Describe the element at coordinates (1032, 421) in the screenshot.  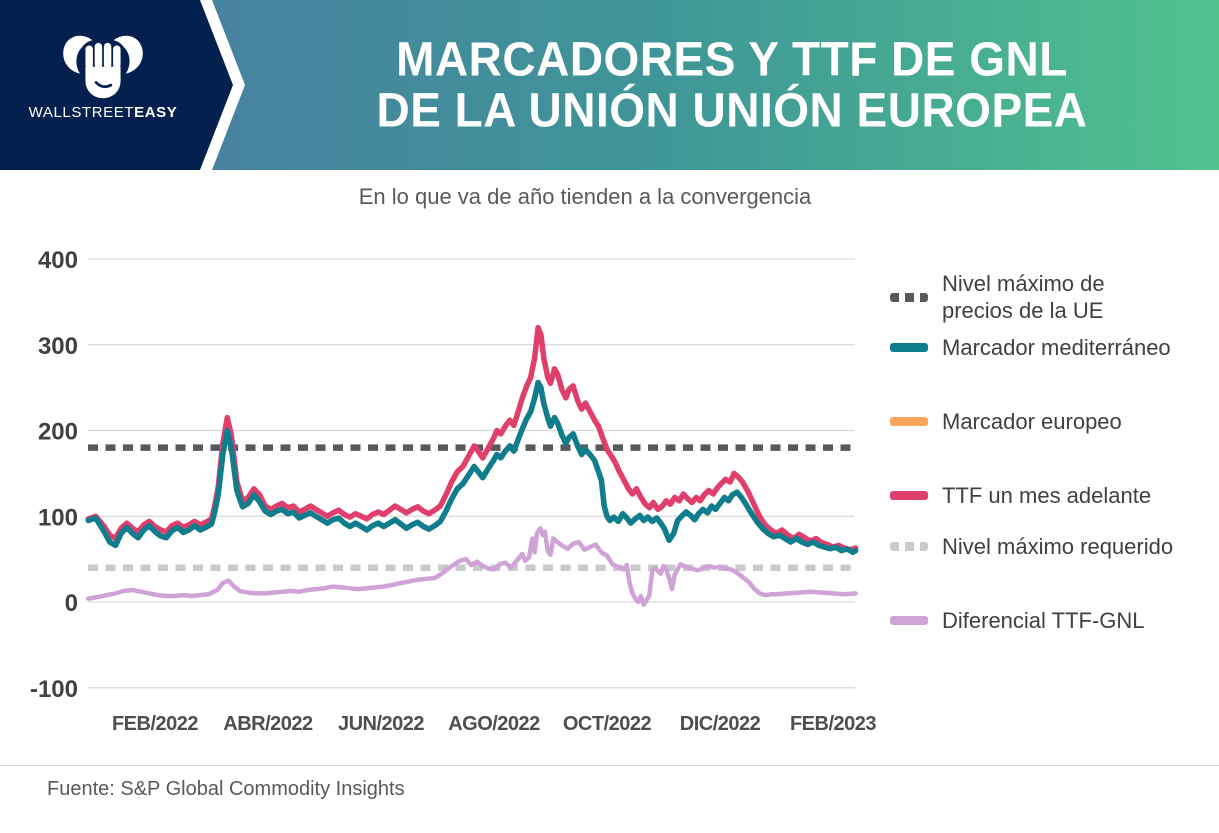
I see `legend-label: Marcador europeo` at that location.